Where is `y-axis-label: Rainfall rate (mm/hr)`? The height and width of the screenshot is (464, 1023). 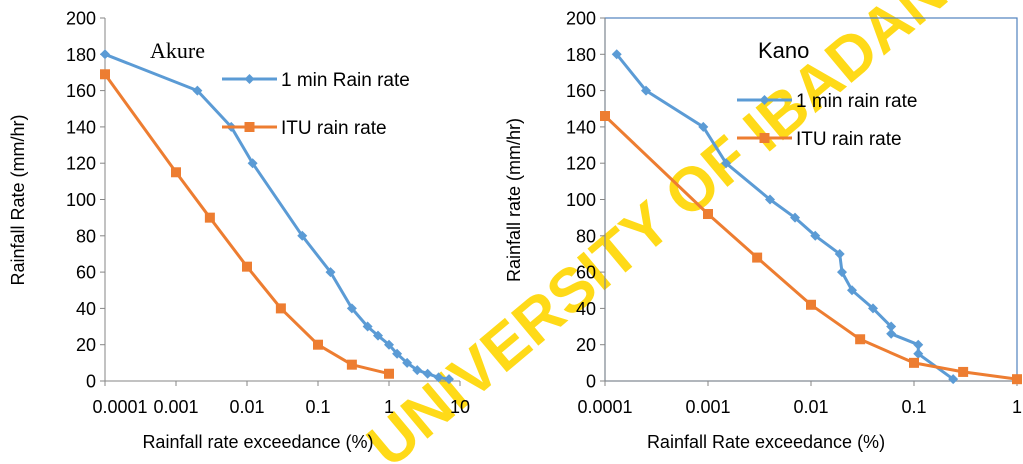
y-axis-label: Rainfall rate (mm/hr) is located at coordinates (514, 200).